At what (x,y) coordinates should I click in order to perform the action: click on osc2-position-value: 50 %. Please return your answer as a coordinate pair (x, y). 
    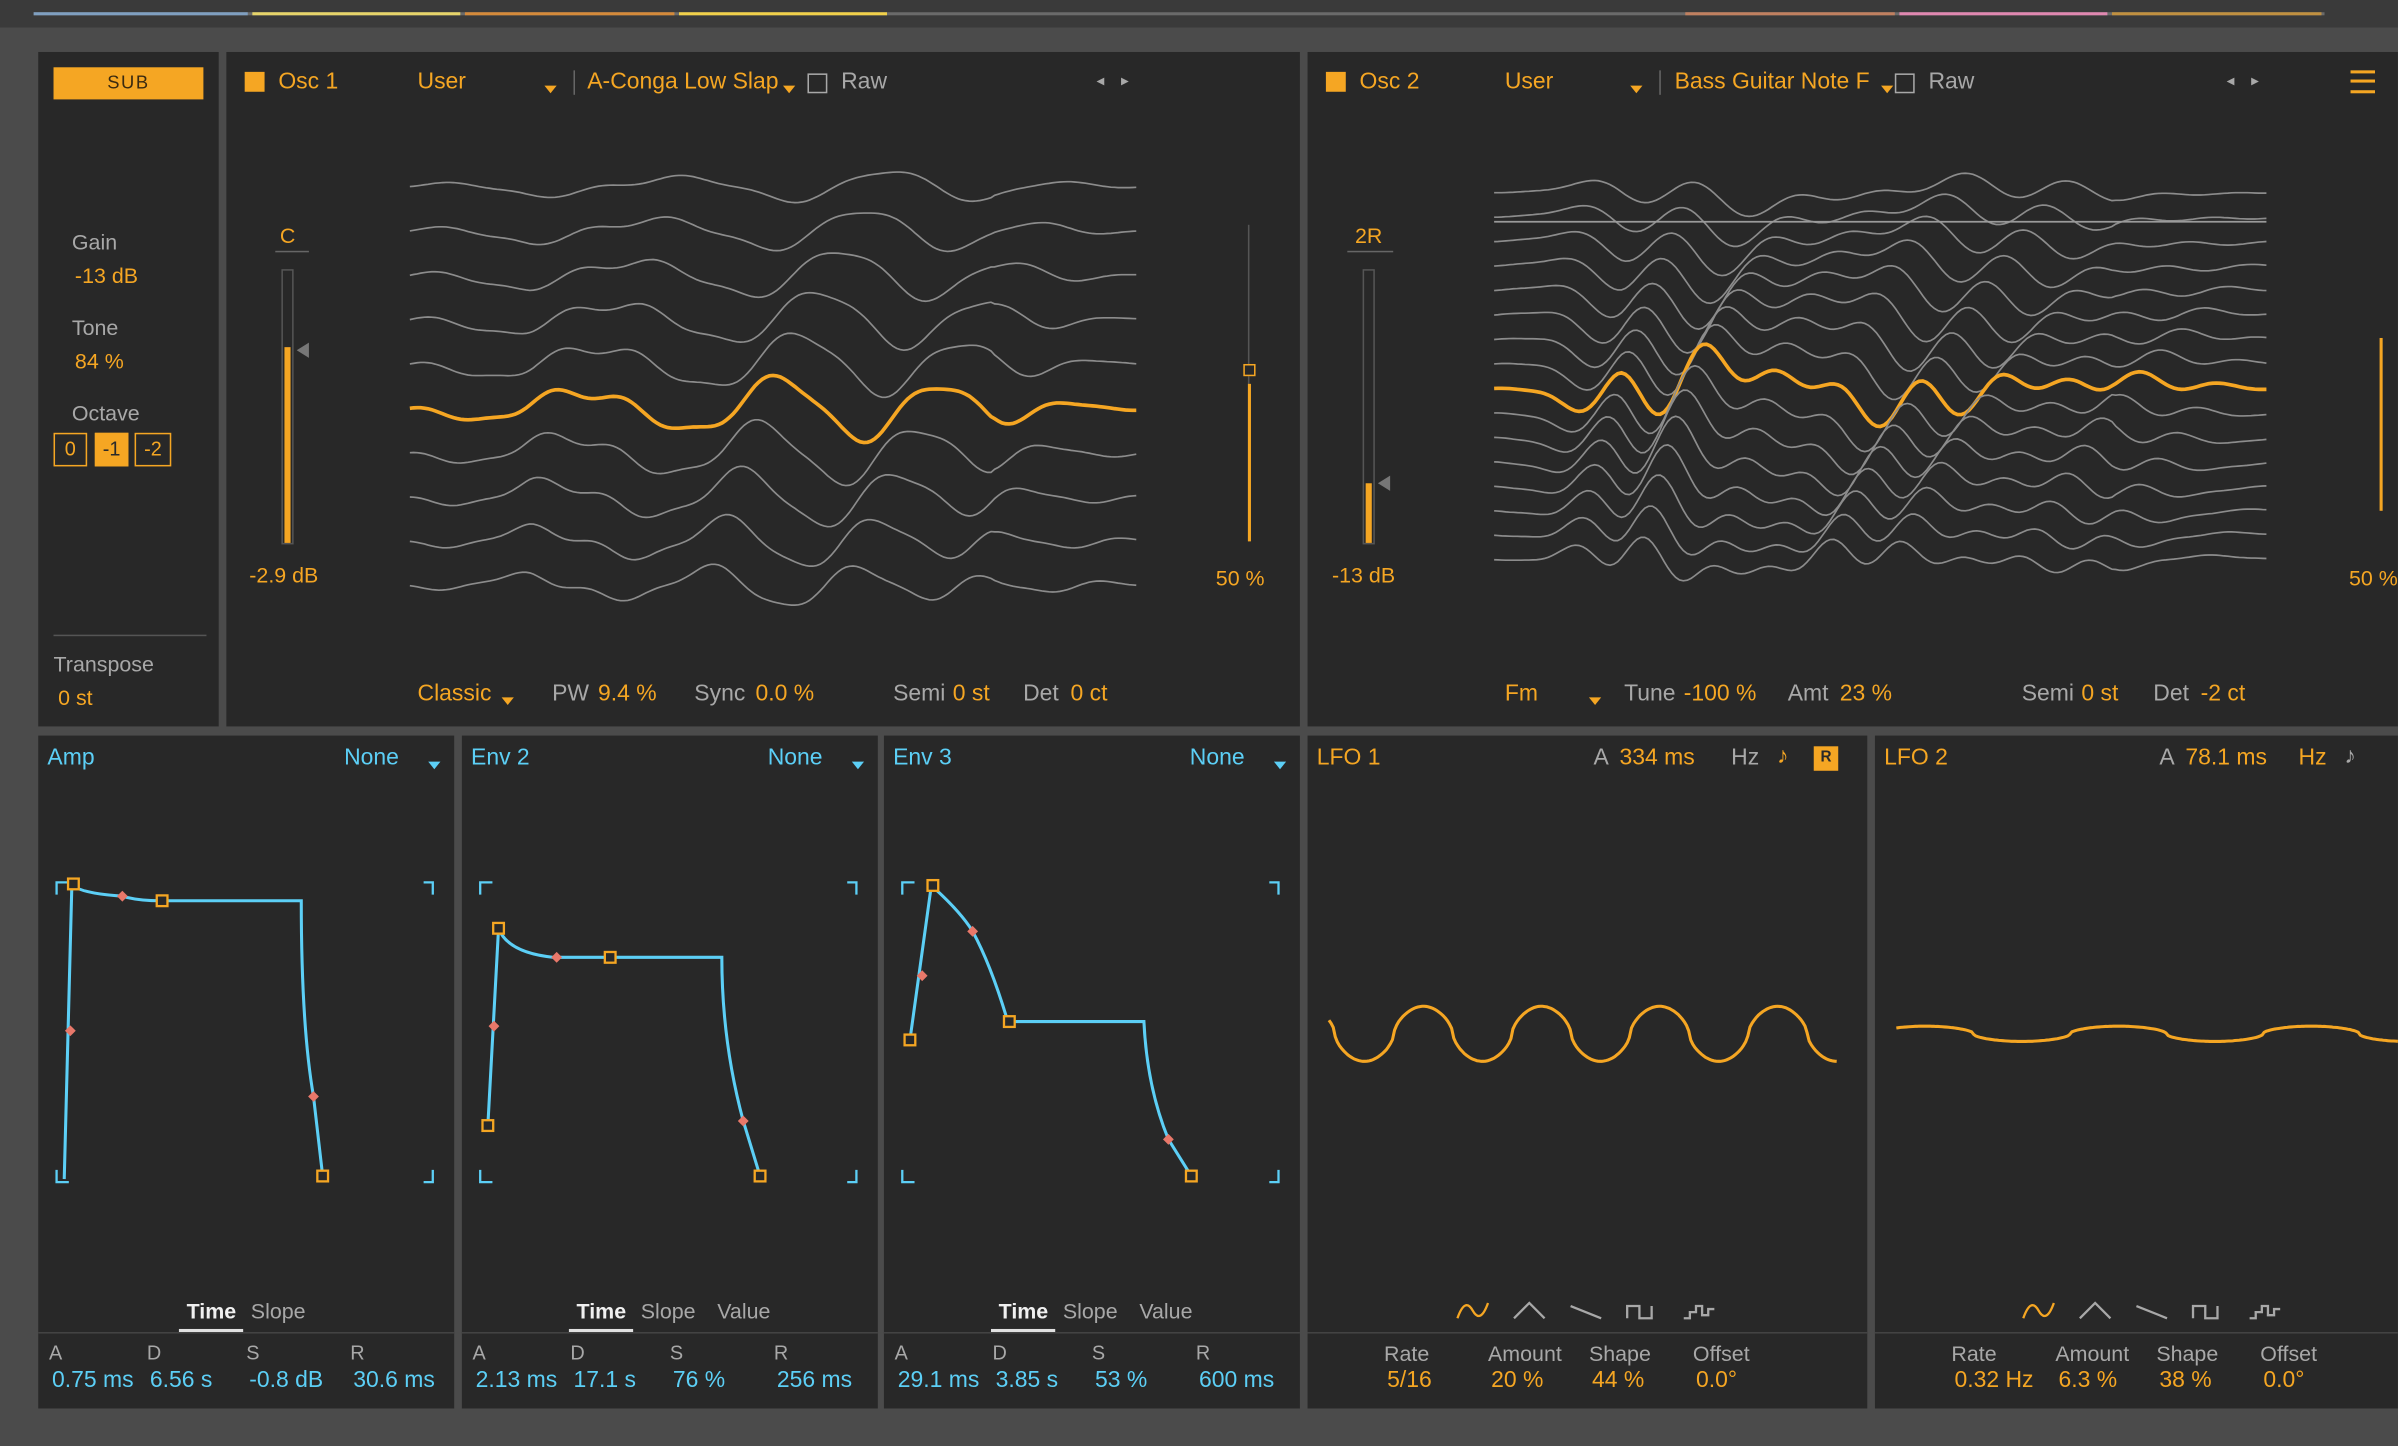
    Looking at the image, I should click on (2373, 578).